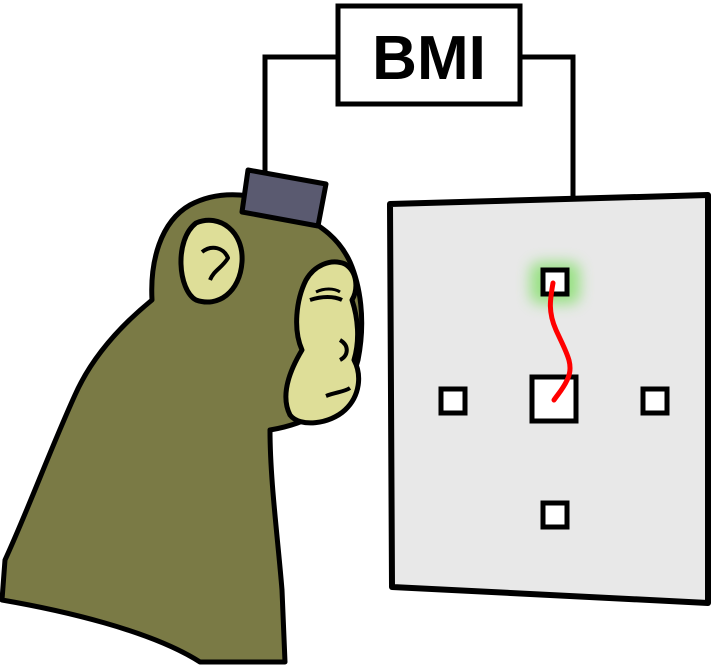 The width and height of the screenshot is (713, 665). I want to click on target-left, so click(453, 401).